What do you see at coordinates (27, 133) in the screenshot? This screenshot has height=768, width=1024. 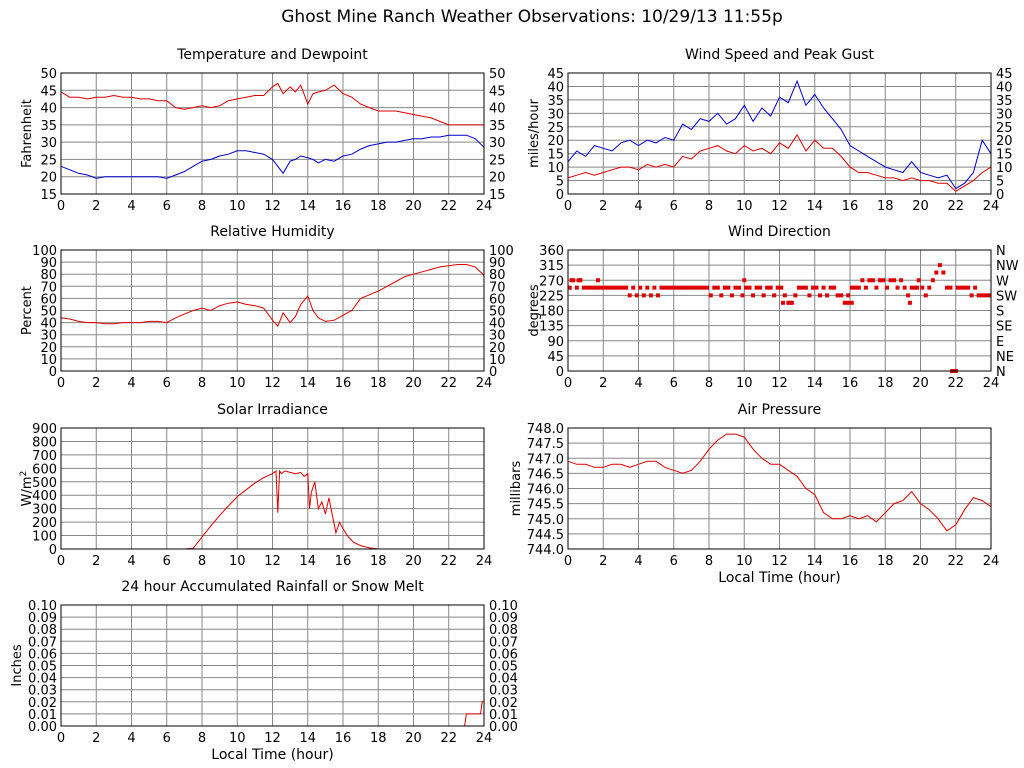 I see `y-axis-label: Fahrenheit` at bounding box center [27, 133].